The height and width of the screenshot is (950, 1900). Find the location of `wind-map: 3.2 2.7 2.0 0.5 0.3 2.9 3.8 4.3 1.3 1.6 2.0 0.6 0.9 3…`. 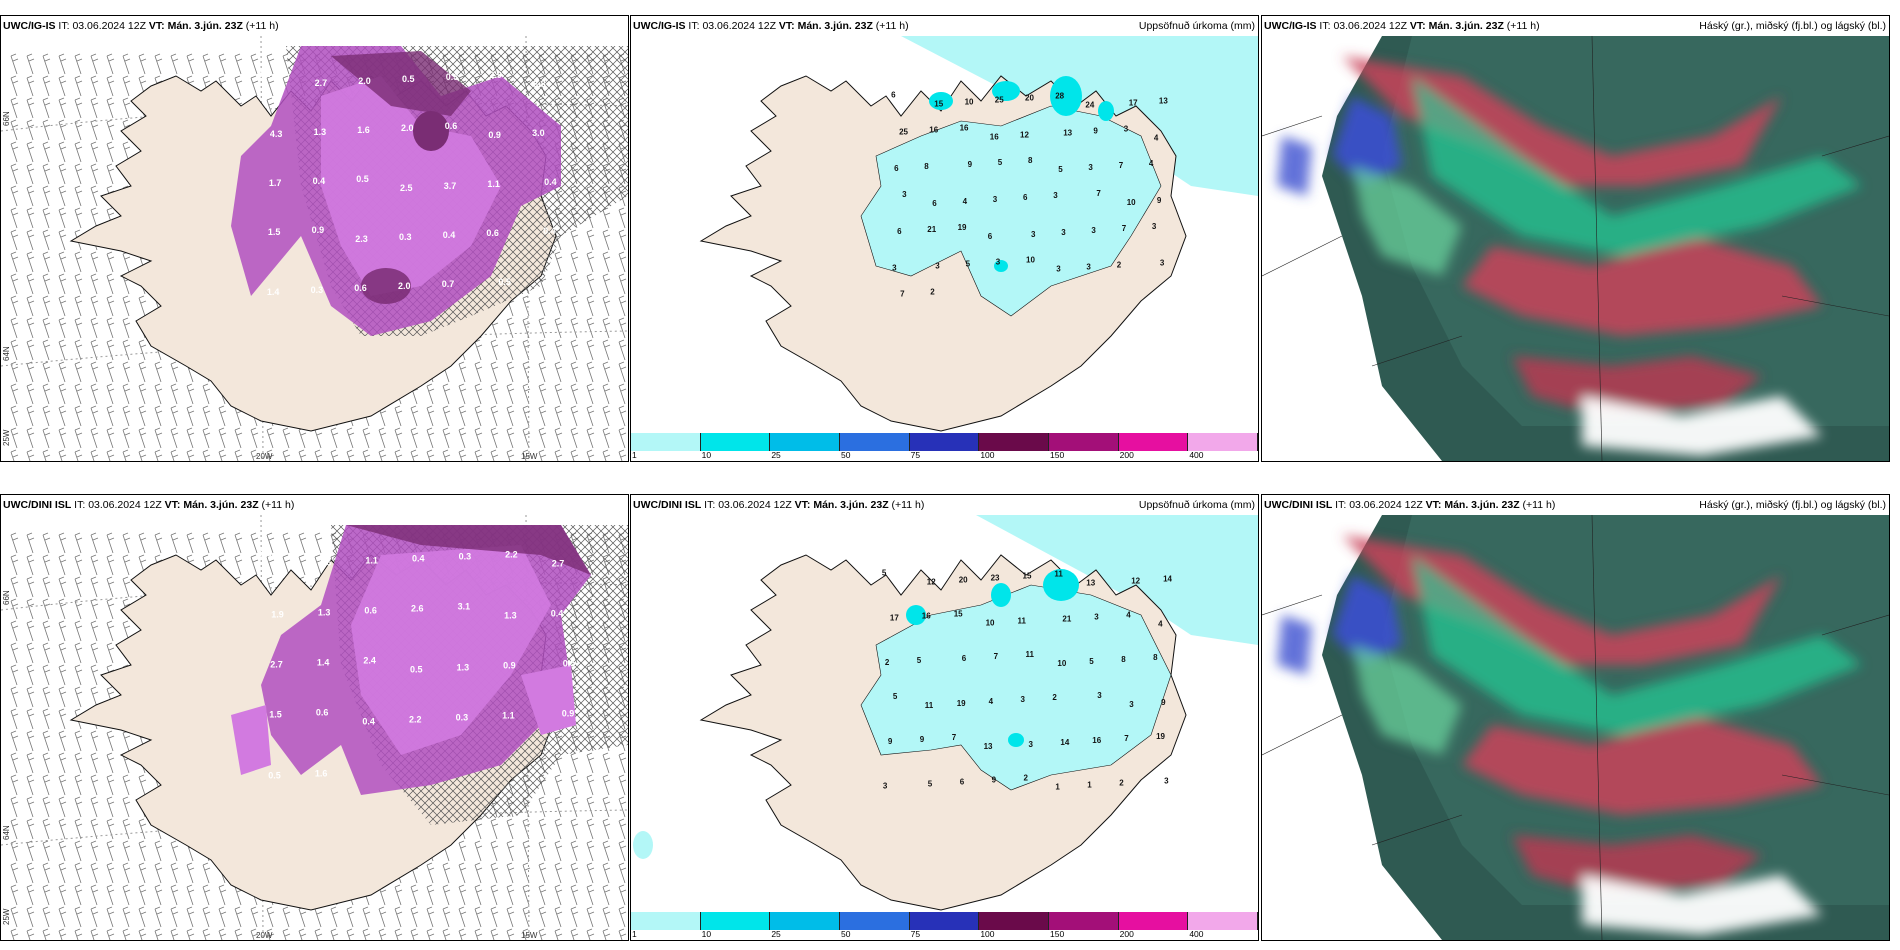

wind-map: 3.2 2.7 2.0 0.5 0.3 2.9 3.8 4.3 1.3 1.6 2.0 0.6 0.9 3… is located at coordinates (314, 248).